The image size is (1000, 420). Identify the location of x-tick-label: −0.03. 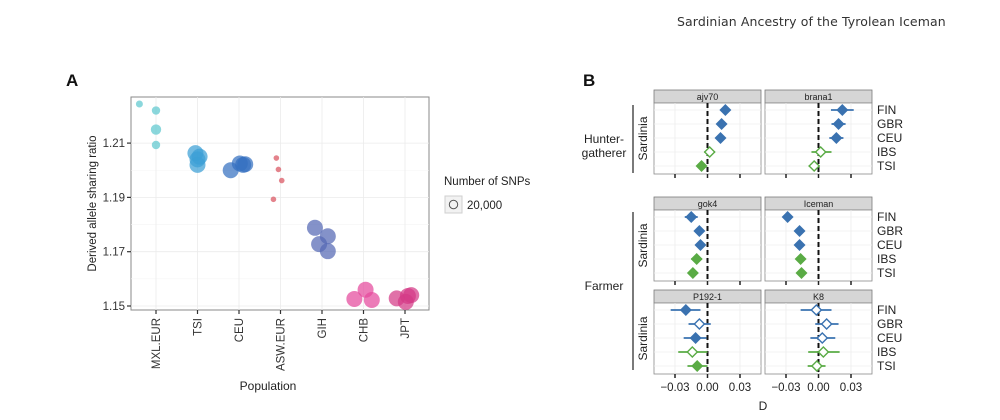
(785, 388).